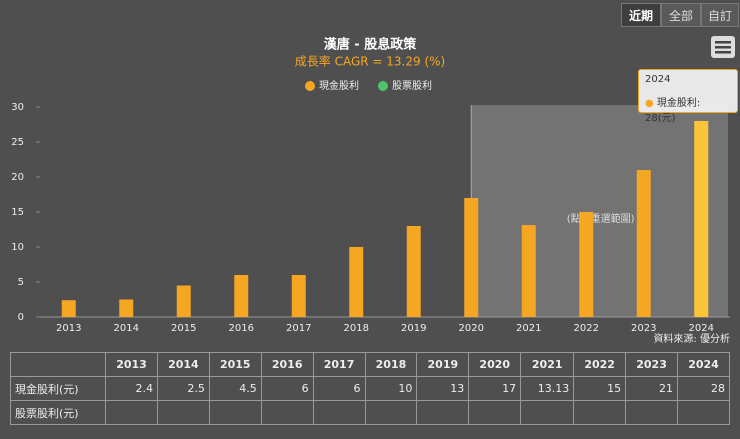 The width and height of the screenshot is (740, 439). Describe the element at coordinates (443, 364) in the screenshot. I see `table-header-cell: 2019` at that location.